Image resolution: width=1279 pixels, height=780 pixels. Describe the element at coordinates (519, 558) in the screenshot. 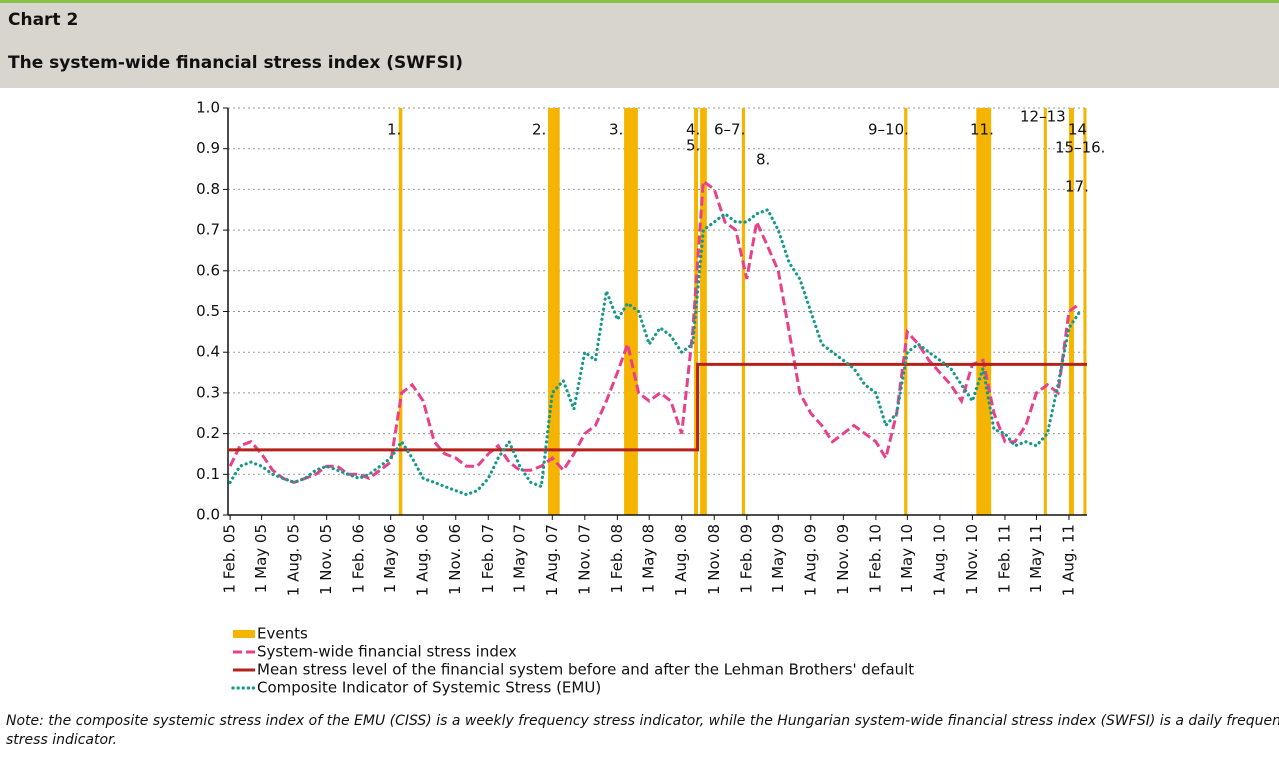

I see `x-tick-label: 1 May 07` at that location.